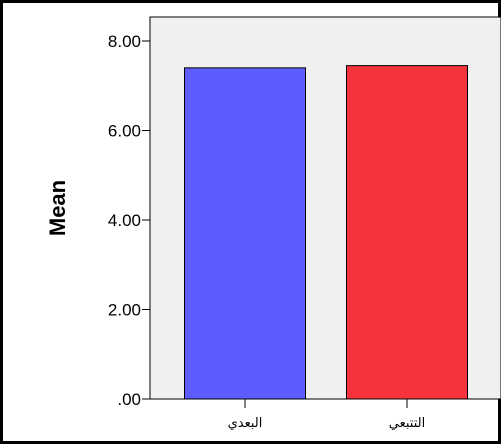  Describe the element at coordinates (129, 399) in the screenshot. I see `y-tick-label: .00` at that location.